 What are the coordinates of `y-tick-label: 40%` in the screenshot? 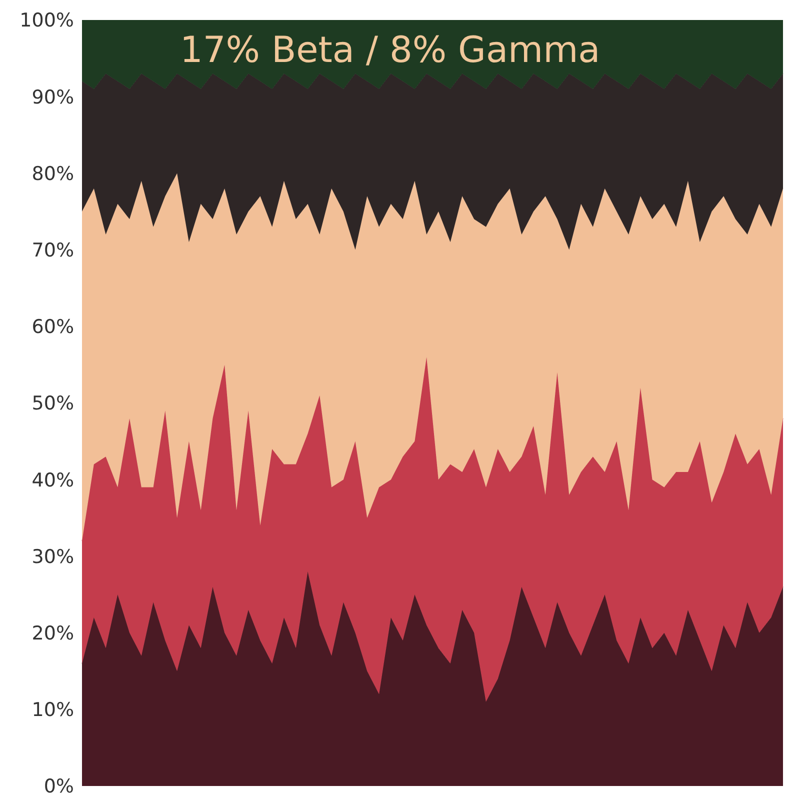 It's located at (53, 480).